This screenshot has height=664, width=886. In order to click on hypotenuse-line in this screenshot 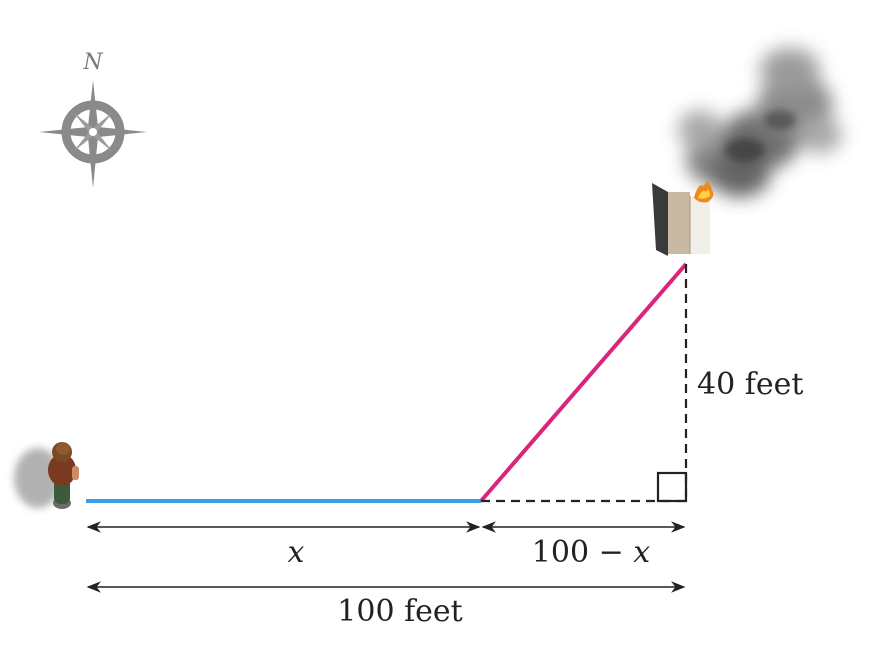, I will do `click(583, 382)`.